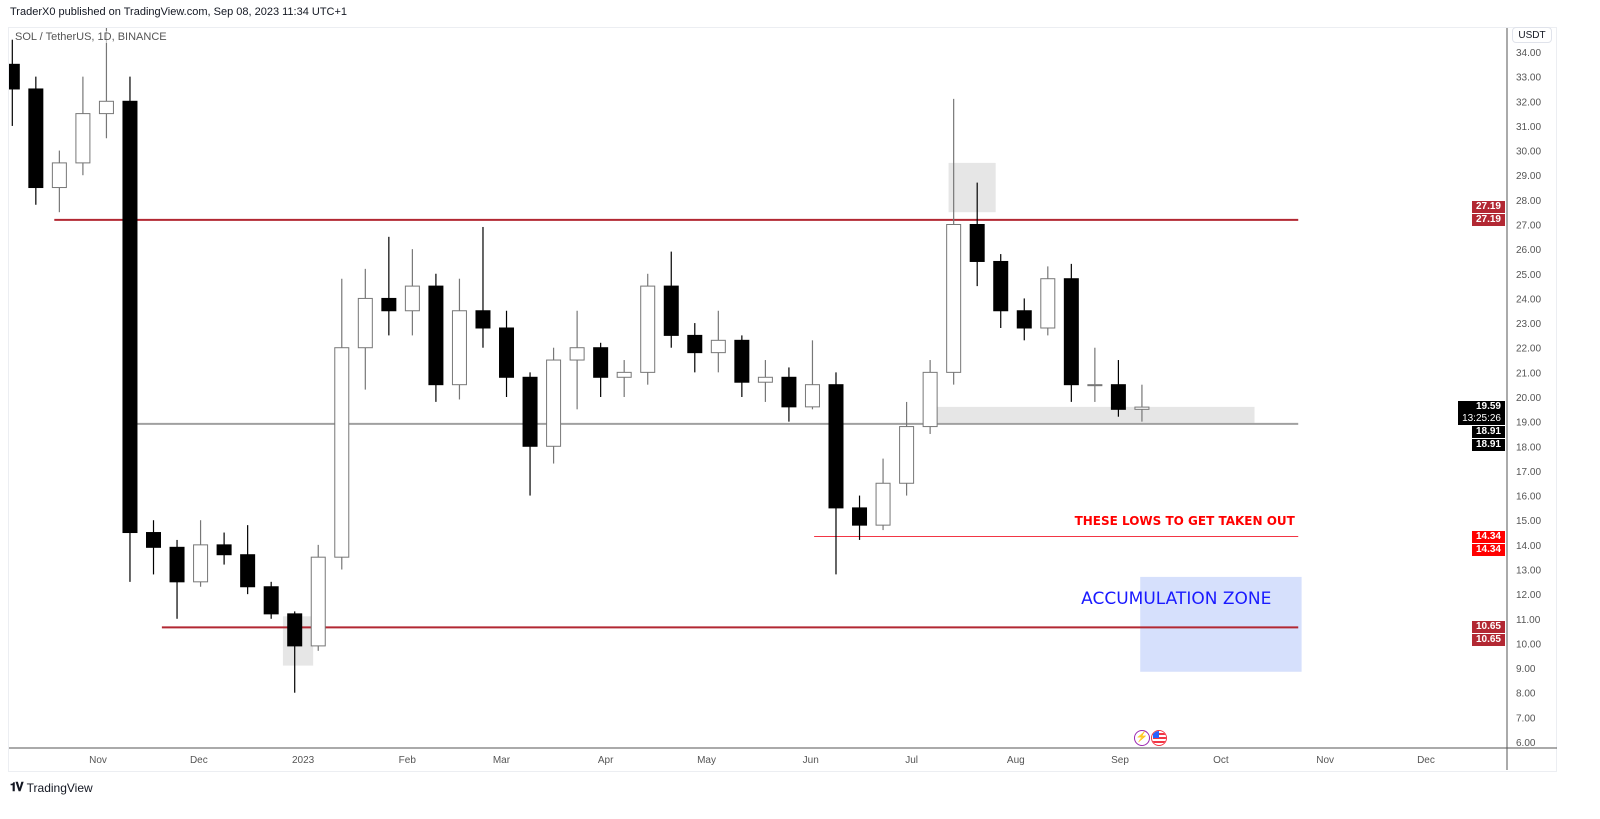 This screenshot has width=1600, height=819. I want to click on x-tick-label: 2023, so click(303, 760).